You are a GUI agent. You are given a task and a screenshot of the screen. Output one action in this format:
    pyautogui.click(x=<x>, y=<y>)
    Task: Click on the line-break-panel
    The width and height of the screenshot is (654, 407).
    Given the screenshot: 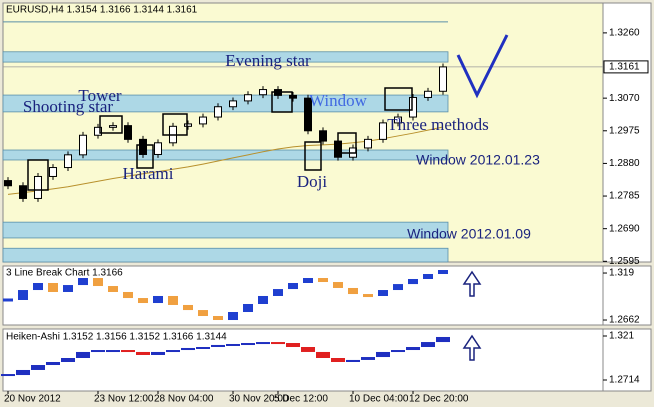 What is the action you would take?
    pyautogui.click(x=303, y=295)
    